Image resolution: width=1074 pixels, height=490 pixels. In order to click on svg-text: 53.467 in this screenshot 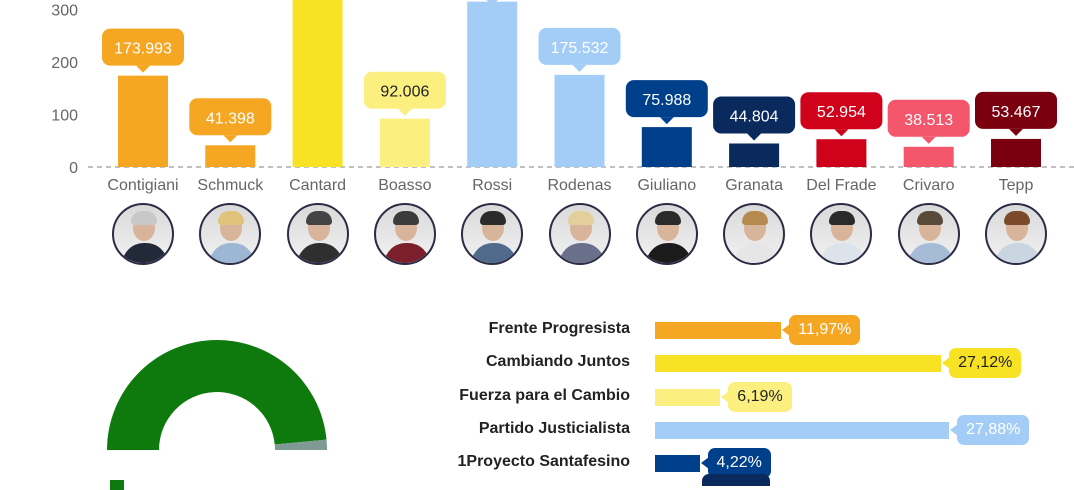, I will do `click(1016, 112)`.